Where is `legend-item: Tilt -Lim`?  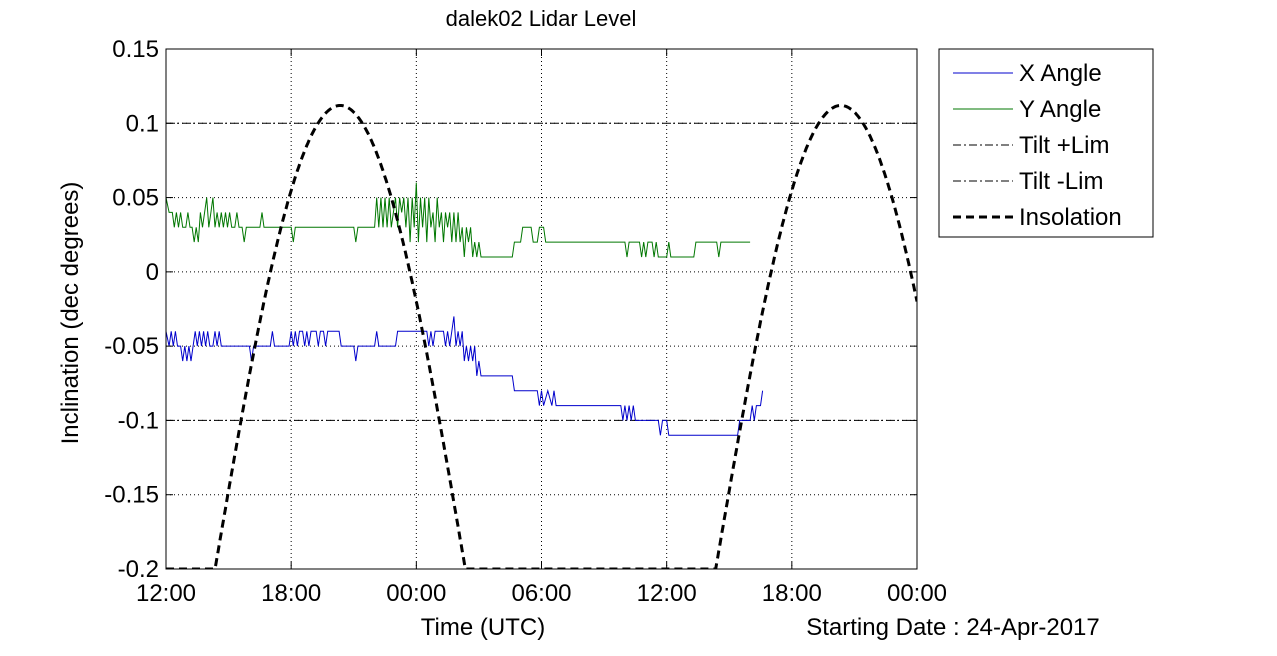
legend-item: Tilt -Lim is located at coordinates (1028, 181).